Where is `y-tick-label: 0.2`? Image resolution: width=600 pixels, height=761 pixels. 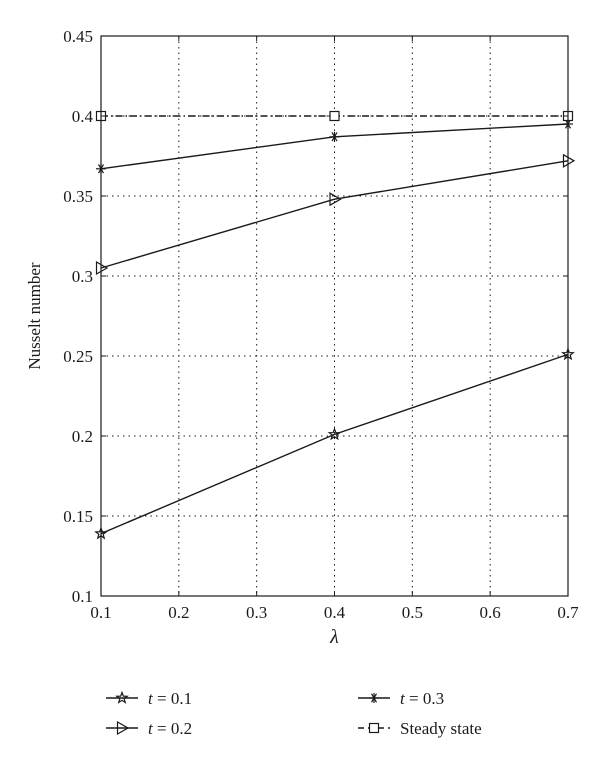 y-tick-label: 0.2 is located at coordinates (82, 436).